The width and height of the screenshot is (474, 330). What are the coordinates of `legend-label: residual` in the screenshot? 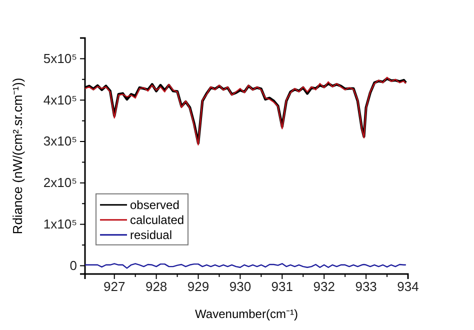 It's located at (151, 235).